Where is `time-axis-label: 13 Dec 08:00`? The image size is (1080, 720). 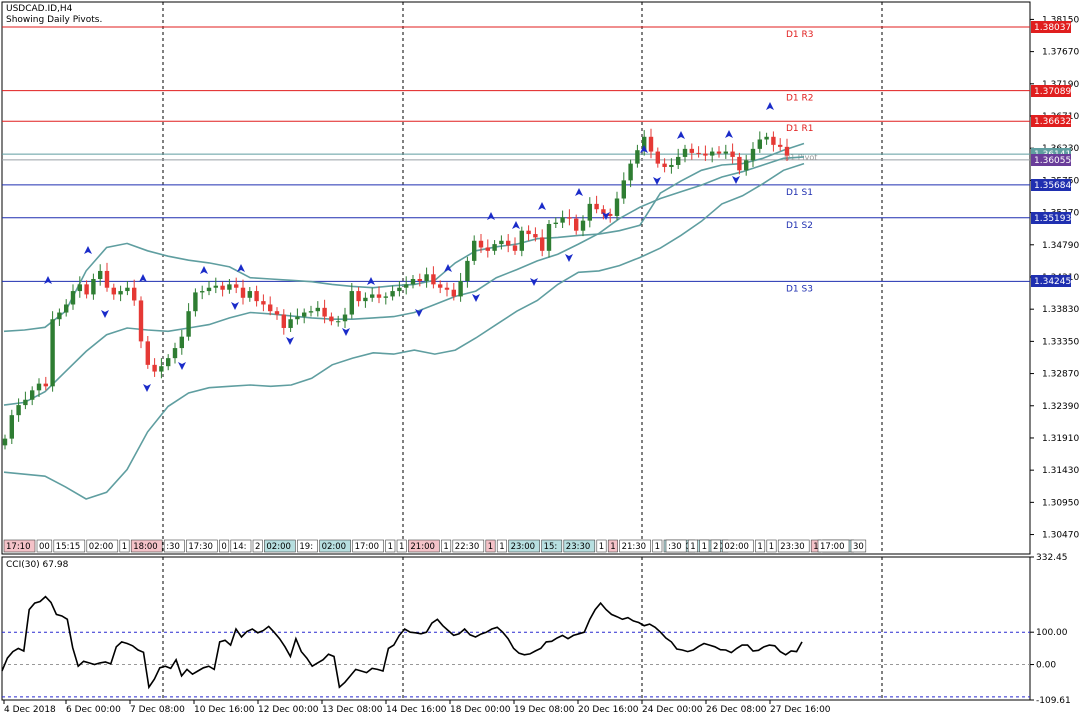 time-axis-label: 13 Dec 08:00 is located at coordinates (352, 710).